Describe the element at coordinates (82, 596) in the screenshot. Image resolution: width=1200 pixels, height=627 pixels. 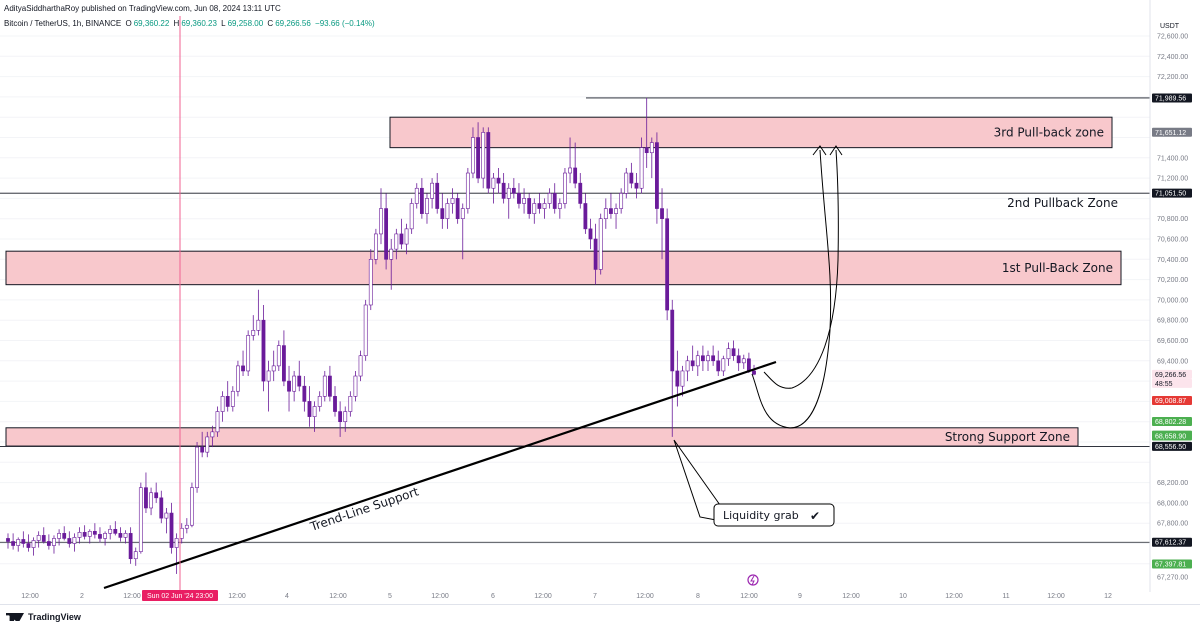
I see `time-tick: 2` at that location.